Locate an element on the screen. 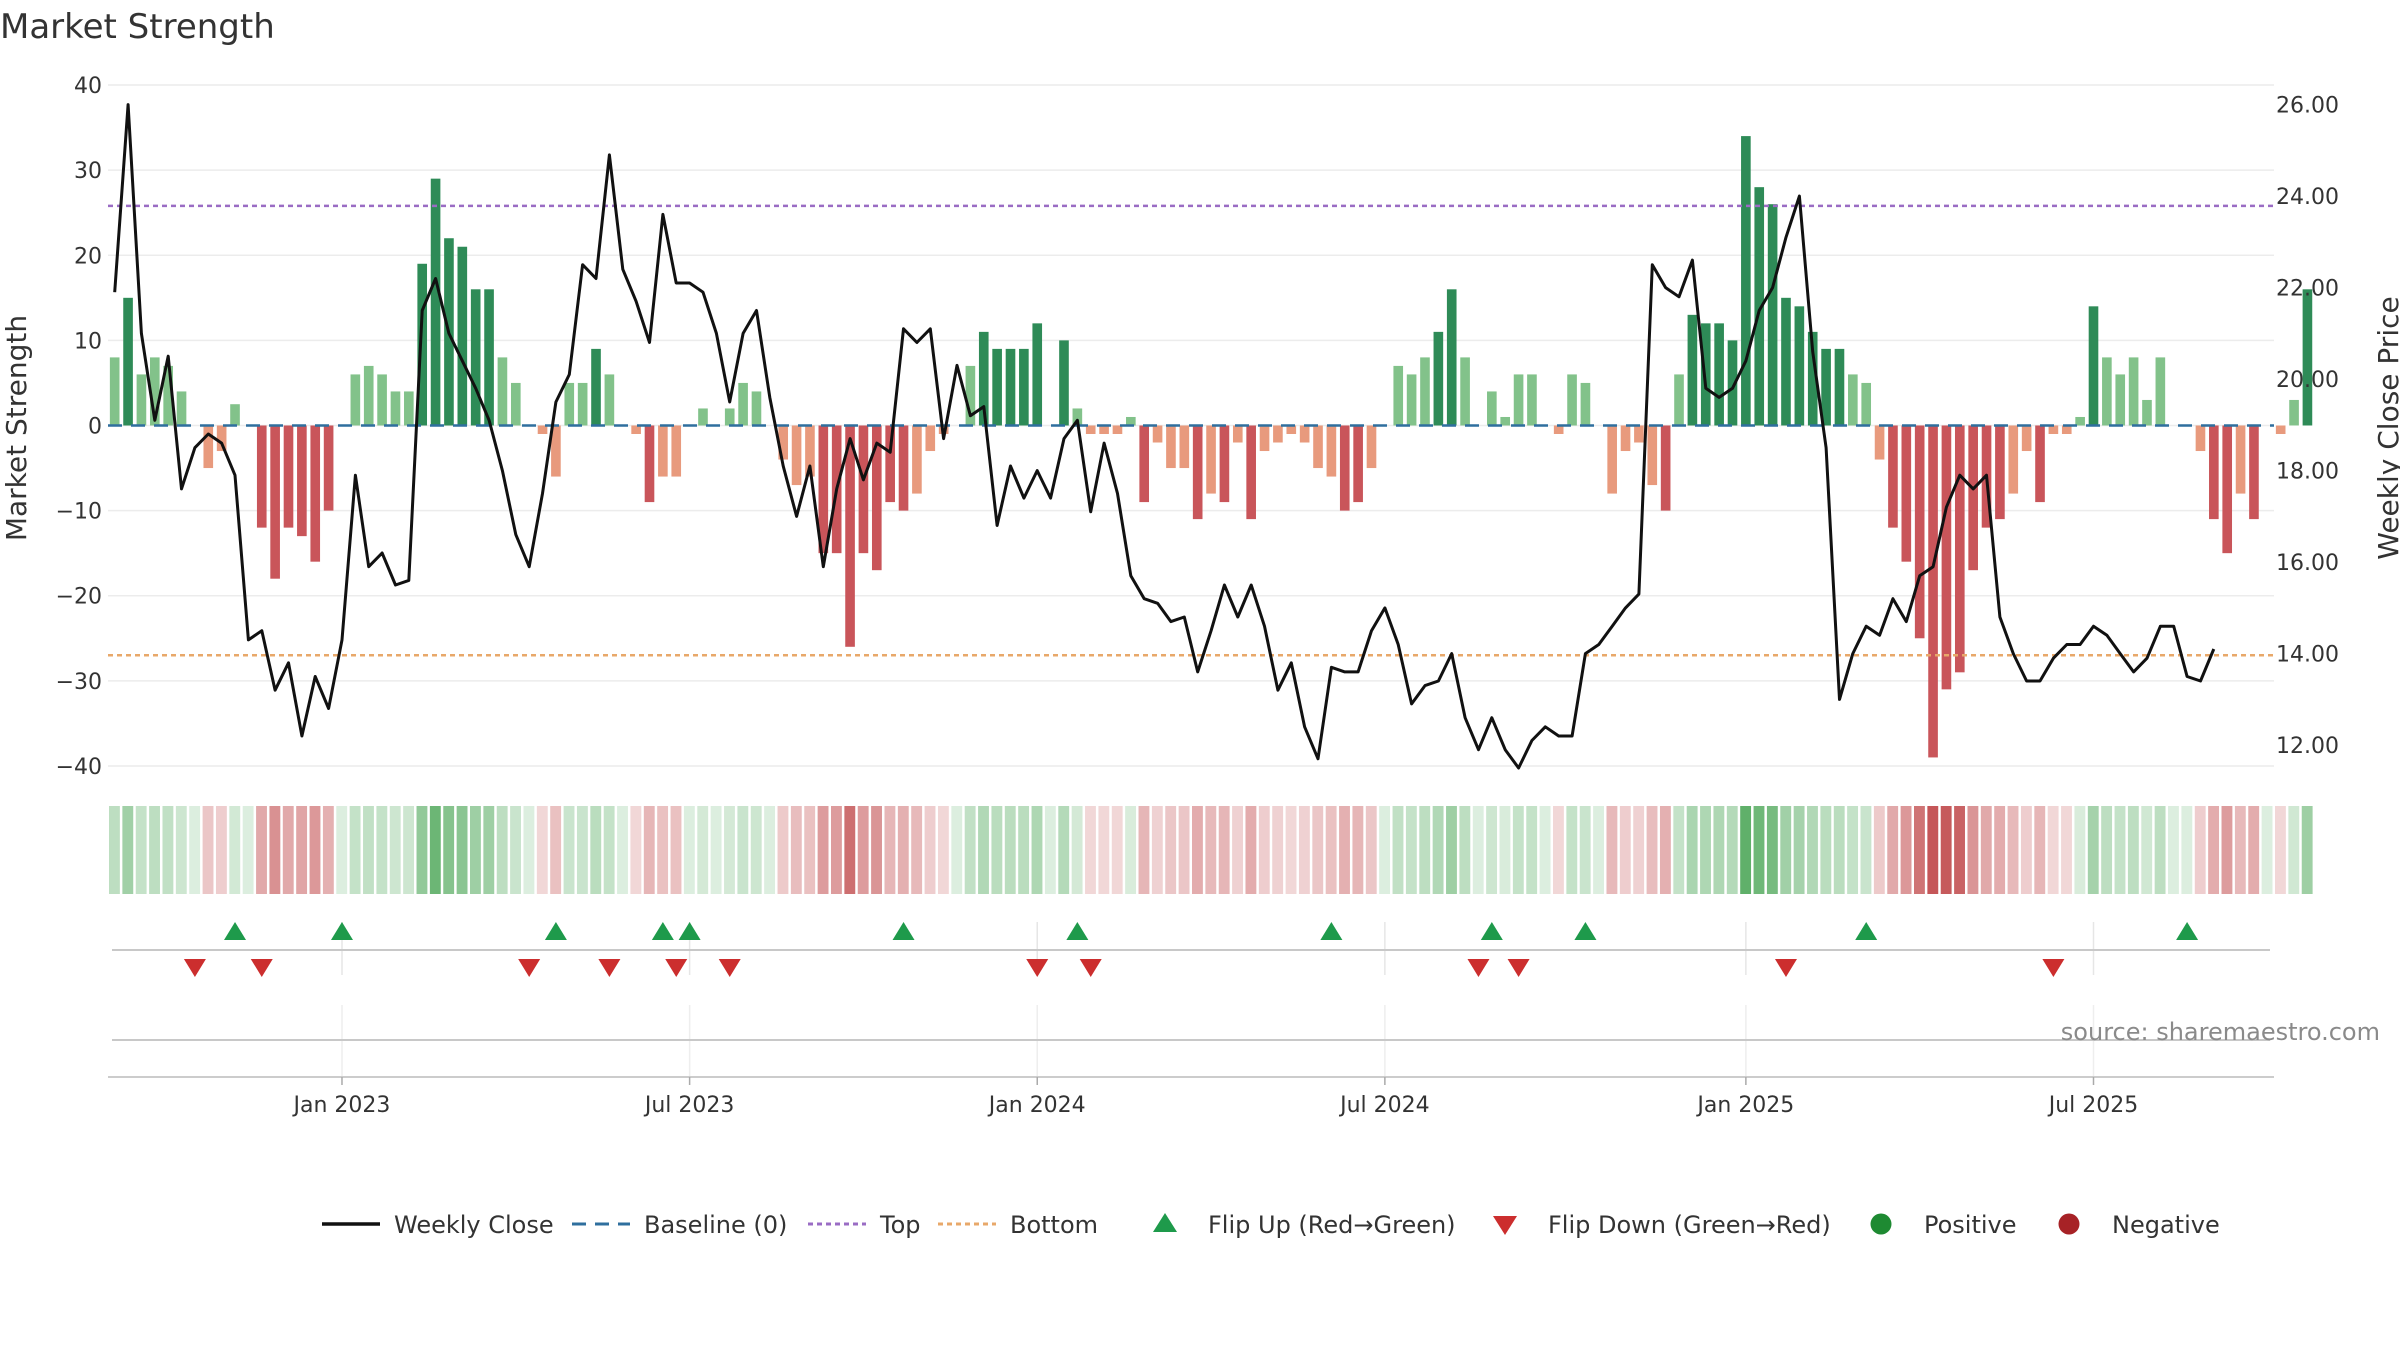  x-tick-label: Jan 2023 is located at coordinates (341, 1105).